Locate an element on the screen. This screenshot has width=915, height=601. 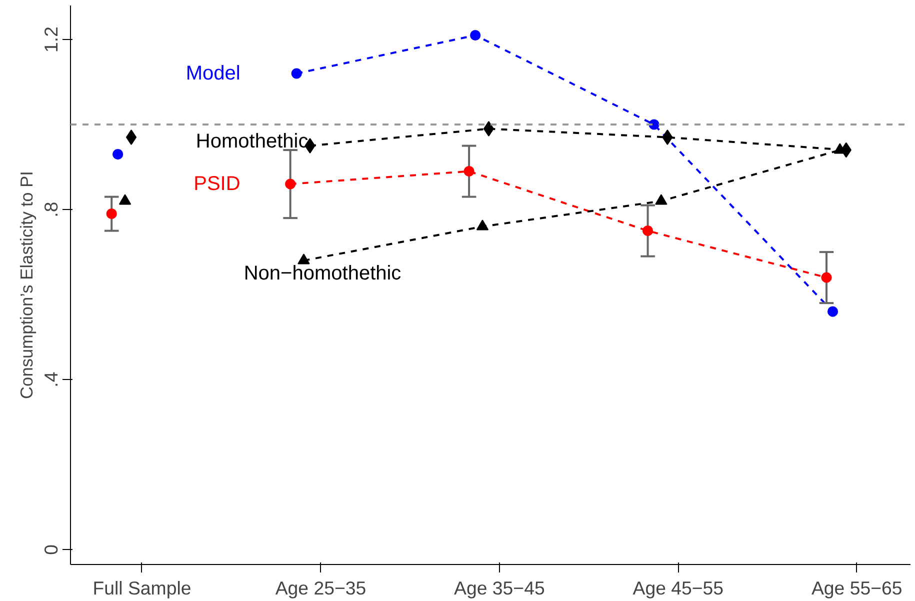
y-tick-label: 0 is located at coordinates (51, 549).